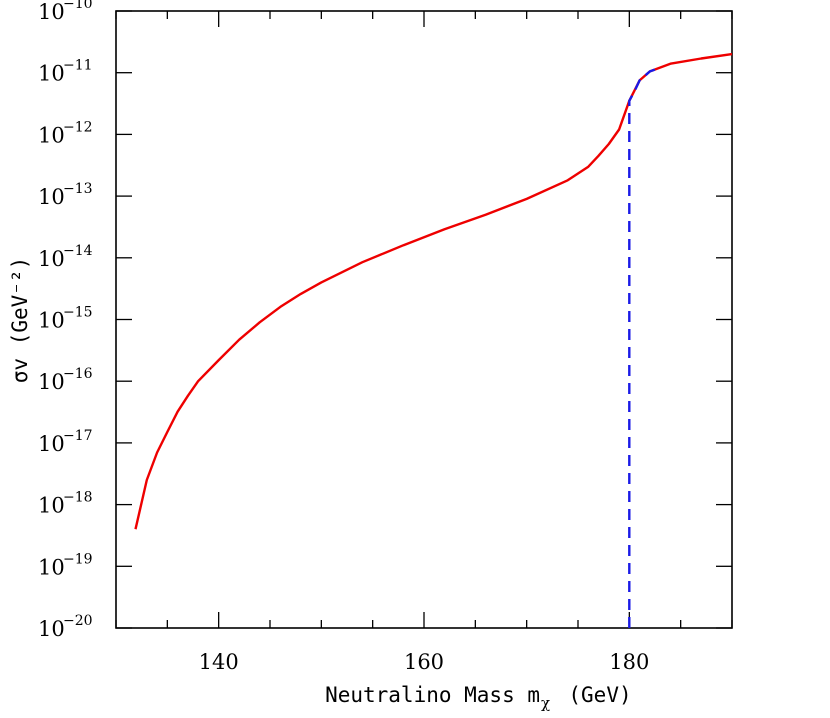 This screenshot has height=718, width=830. What do you see at coordinates (424, 662) in the screenshot?
I see `x-tick-label: 160` at bounding box center [424, 662].